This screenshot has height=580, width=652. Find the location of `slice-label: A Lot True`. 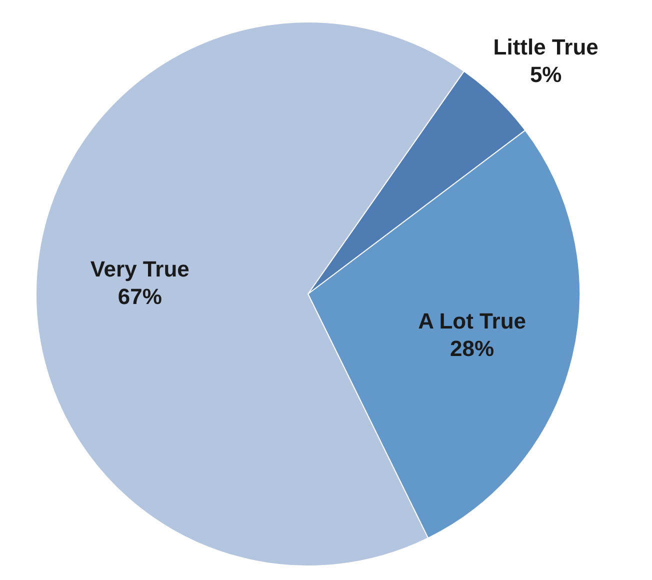

slice-label: A Lot True is located at coordinates (472, 321).